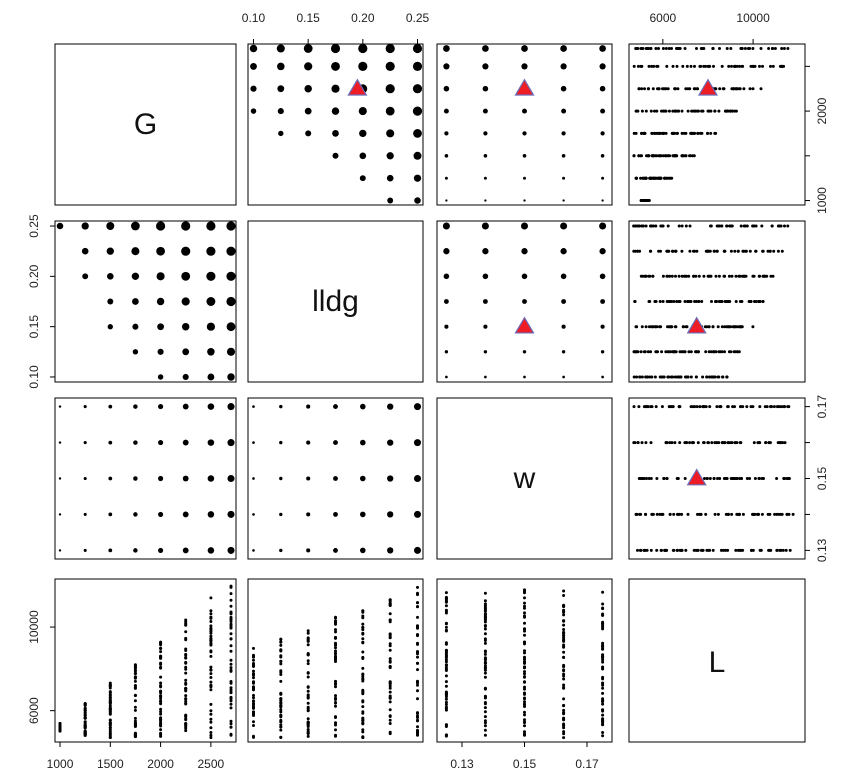 The image size is (850, 775). Describe the element at coordinates (335, 301) in the screenshot. I see `diagonal-label-lldg: lldg` at that location.